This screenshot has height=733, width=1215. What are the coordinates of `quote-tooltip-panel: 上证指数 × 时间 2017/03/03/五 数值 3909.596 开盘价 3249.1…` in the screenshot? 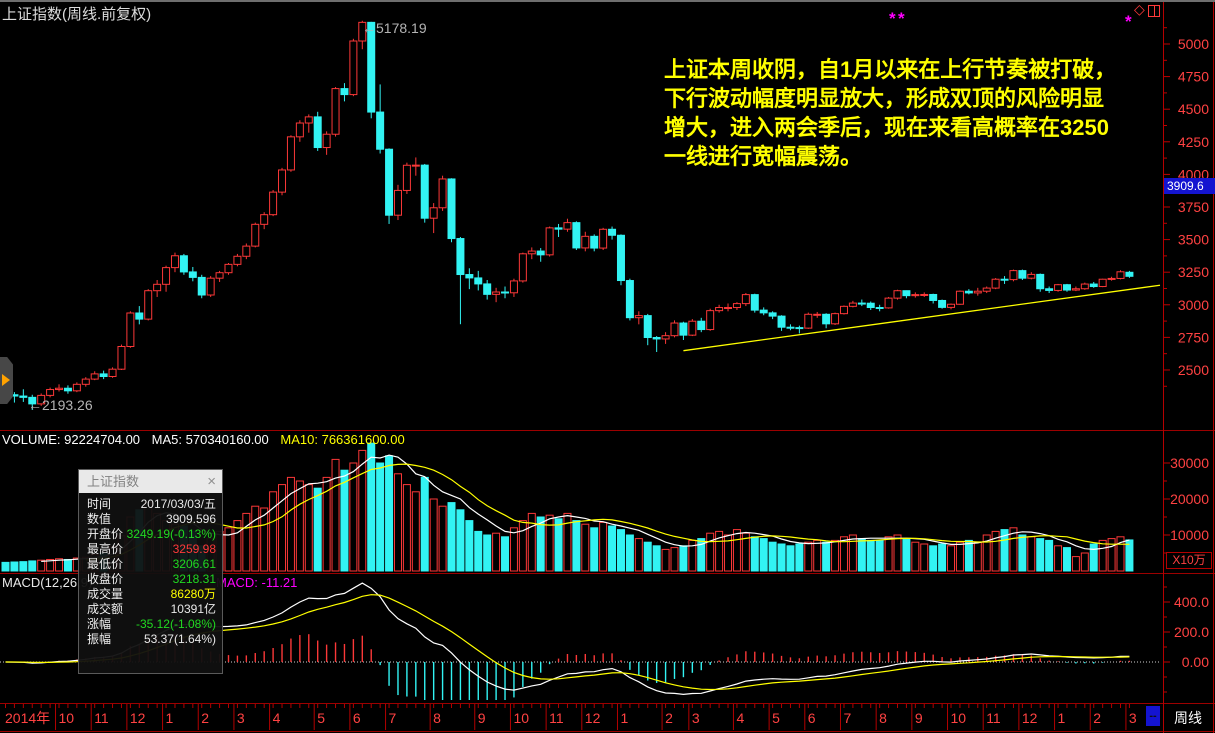 It's located at (150, 571).